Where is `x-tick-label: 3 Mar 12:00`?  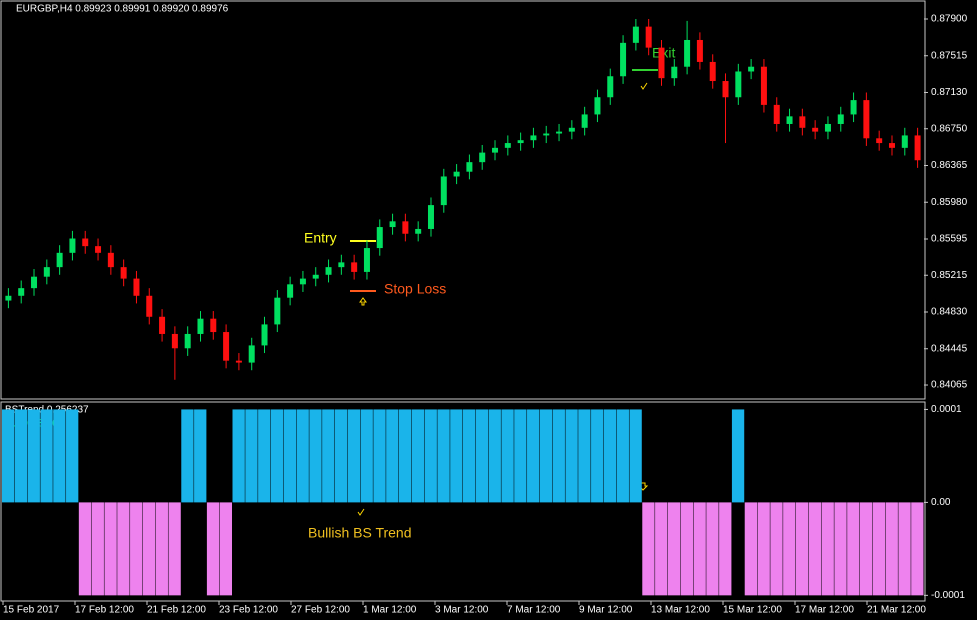 x-tick-label: 3 Mar 12:00 is located at coordinates (462, 610).